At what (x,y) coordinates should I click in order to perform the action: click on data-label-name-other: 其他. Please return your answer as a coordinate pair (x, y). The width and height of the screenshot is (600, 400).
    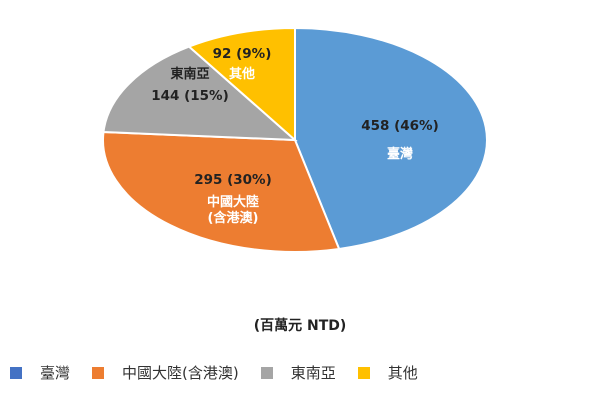
    Looking at the image, I should click on (242, 74).